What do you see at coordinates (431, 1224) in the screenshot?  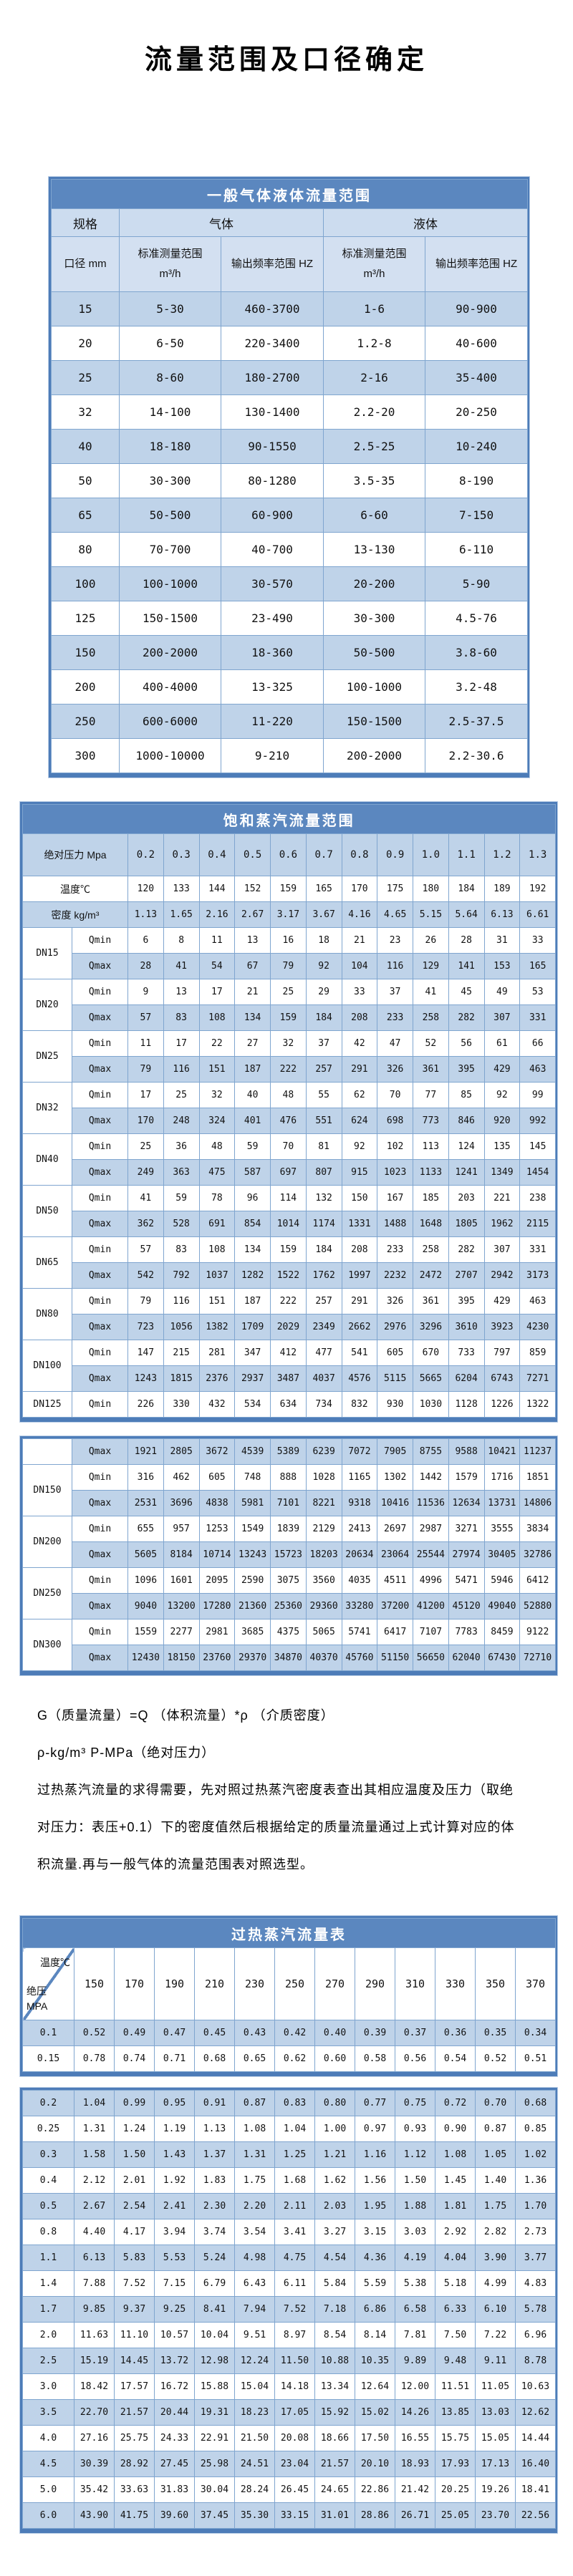 I see `qmax-value: 1648` at bounding box center [431, 1224].